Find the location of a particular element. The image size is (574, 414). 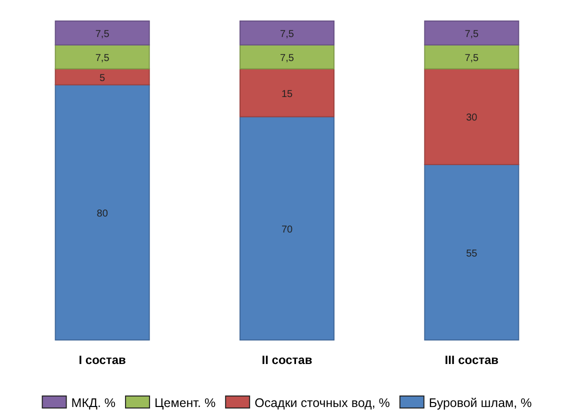

data-label: 15 is located at coordinates (287, 94).